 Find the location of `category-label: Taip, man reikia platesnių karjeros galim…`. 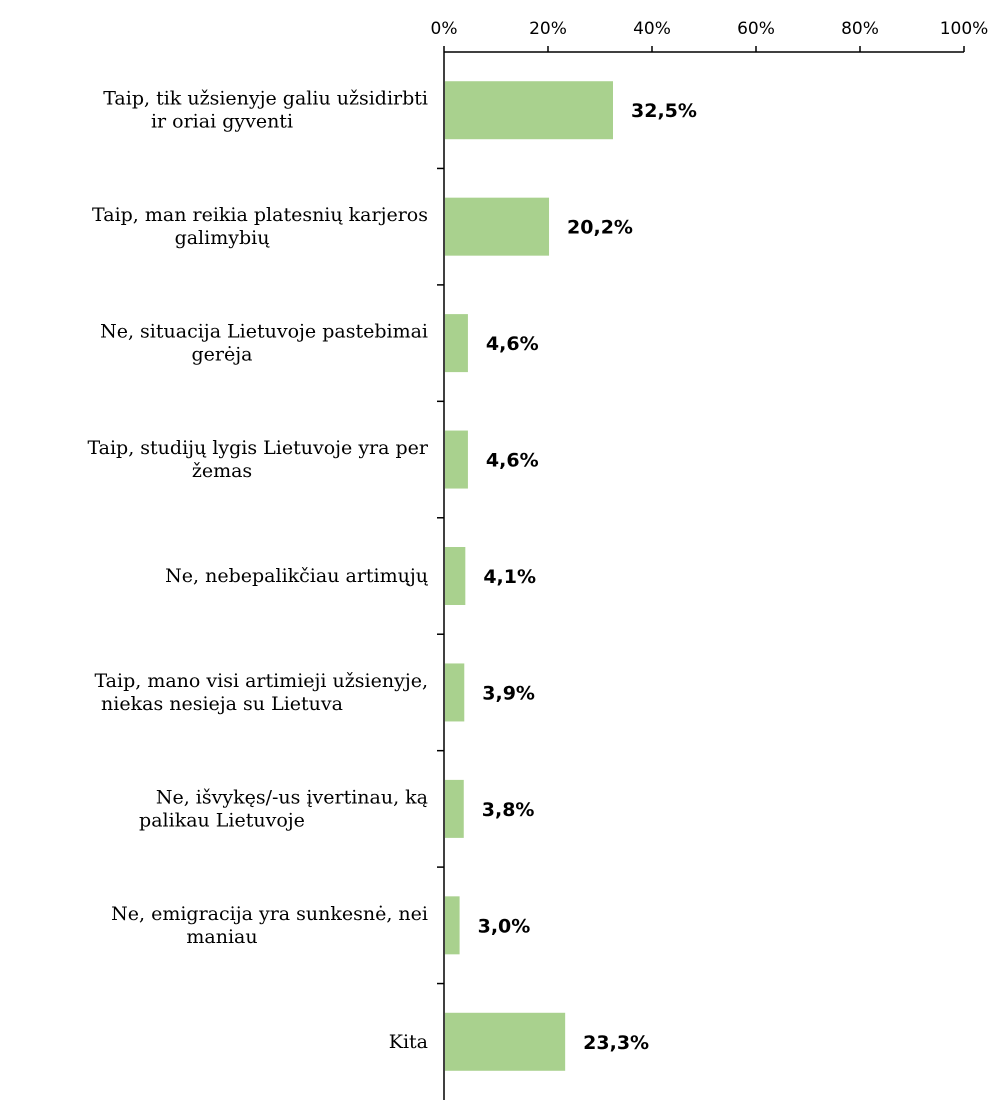

category-label: Taip, man reikia platesnių karjeros galim… is located at coordinates (260, 226).